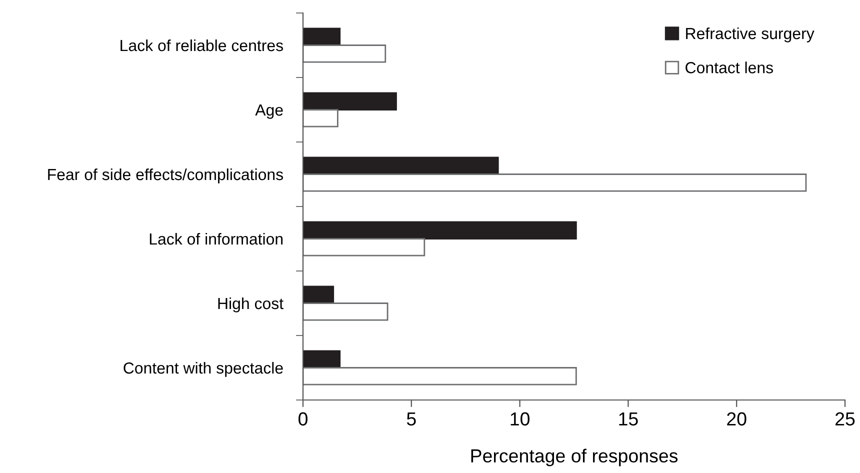 This screenshot has height=473, width=860. Describe the element at coordinates (165, 176) in the screenshot. I see `y-tick-label: Fear of side effects/complications` at that location.